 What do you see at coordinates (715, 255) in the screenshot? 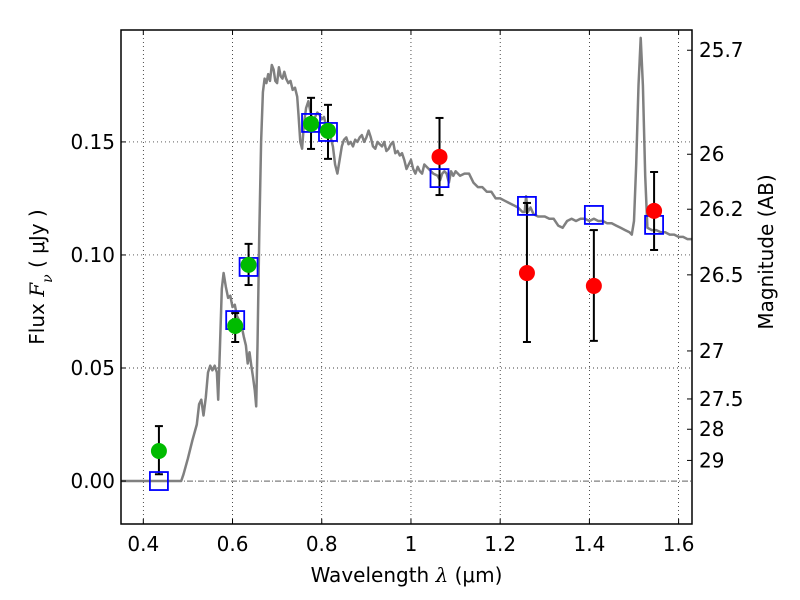
I see `y2-axis: 25.7 26 26.2 26.5 27 27.5 28 29` at bounding box center [715, 255].